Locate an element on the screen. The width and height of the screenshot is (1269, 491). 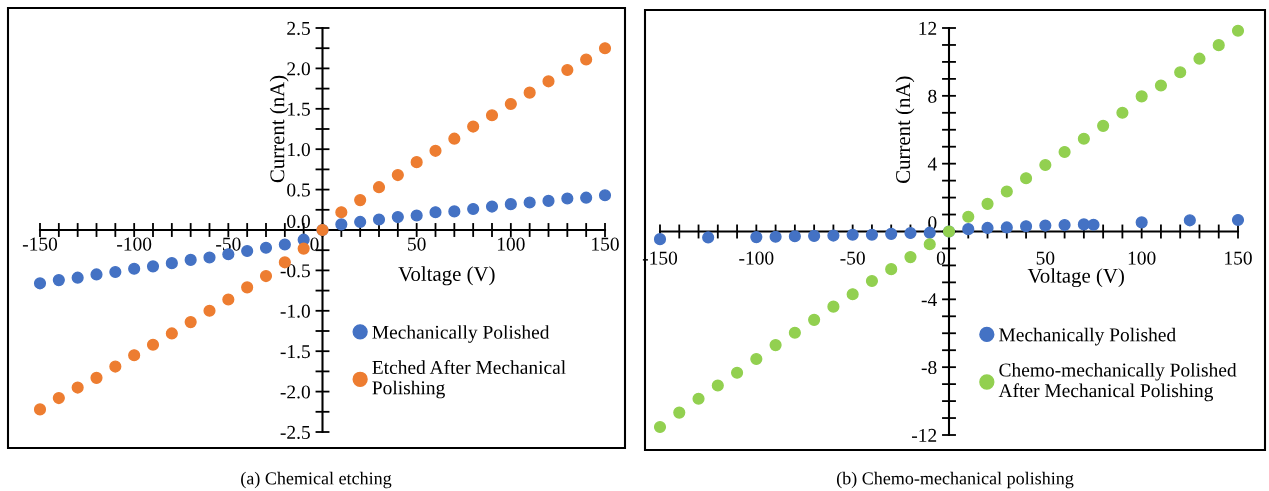
y-tick-label: -8 is located at coordinates (929, 367).